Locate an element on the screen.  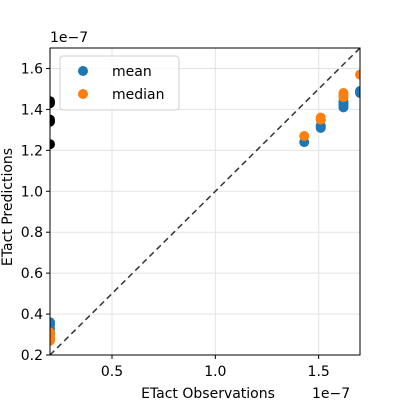
x-tick-label: 1.5 is located at coordinates (319, 372).